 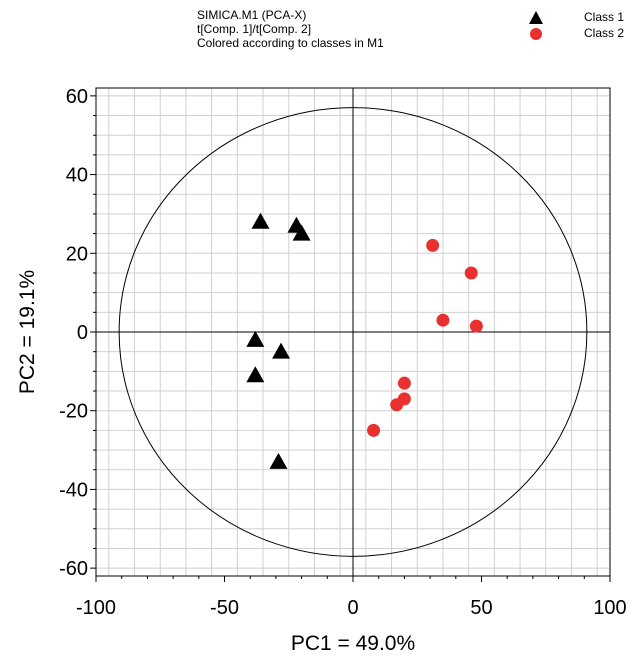 I want to click on y-tick-label: 20, so click(x=77, y=254).